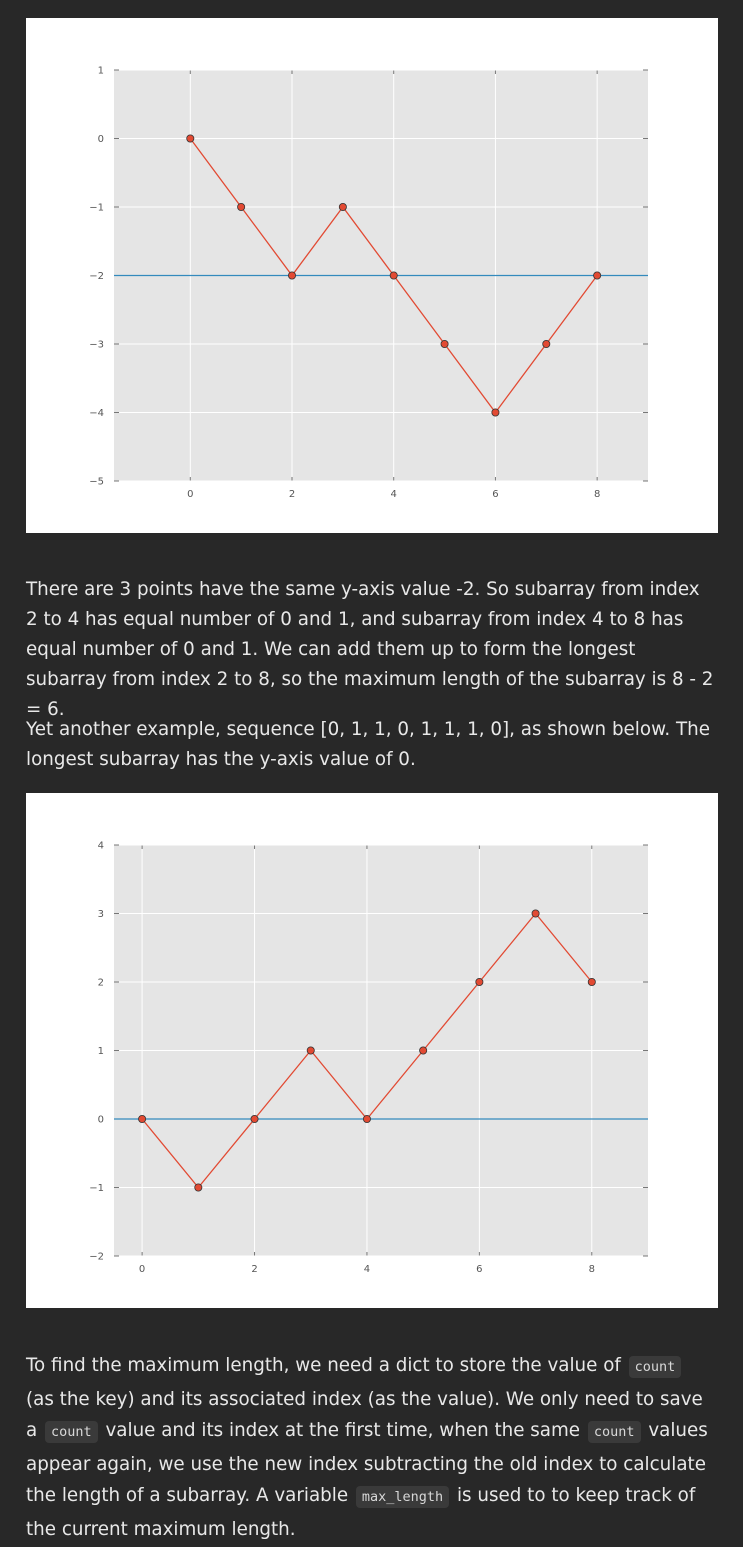 The width and height of the screenshot is (743, 1547). Describe the element at coordinates (655, 1367) in the screenshot. I see `code-count-1: count` at that location.